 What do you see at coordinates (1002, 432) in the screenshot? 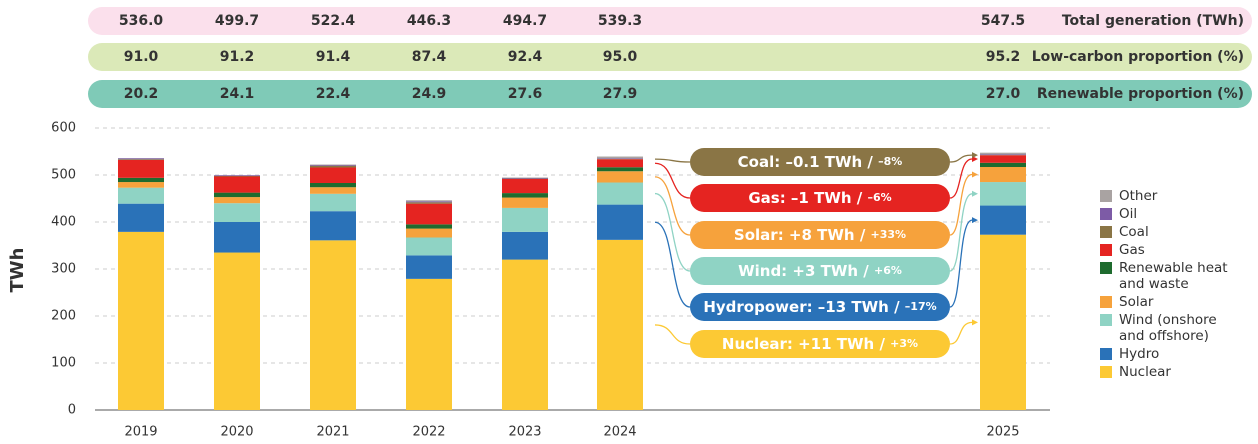
I see `x-tick-label: 2025` at bounding box center [1002, 432].